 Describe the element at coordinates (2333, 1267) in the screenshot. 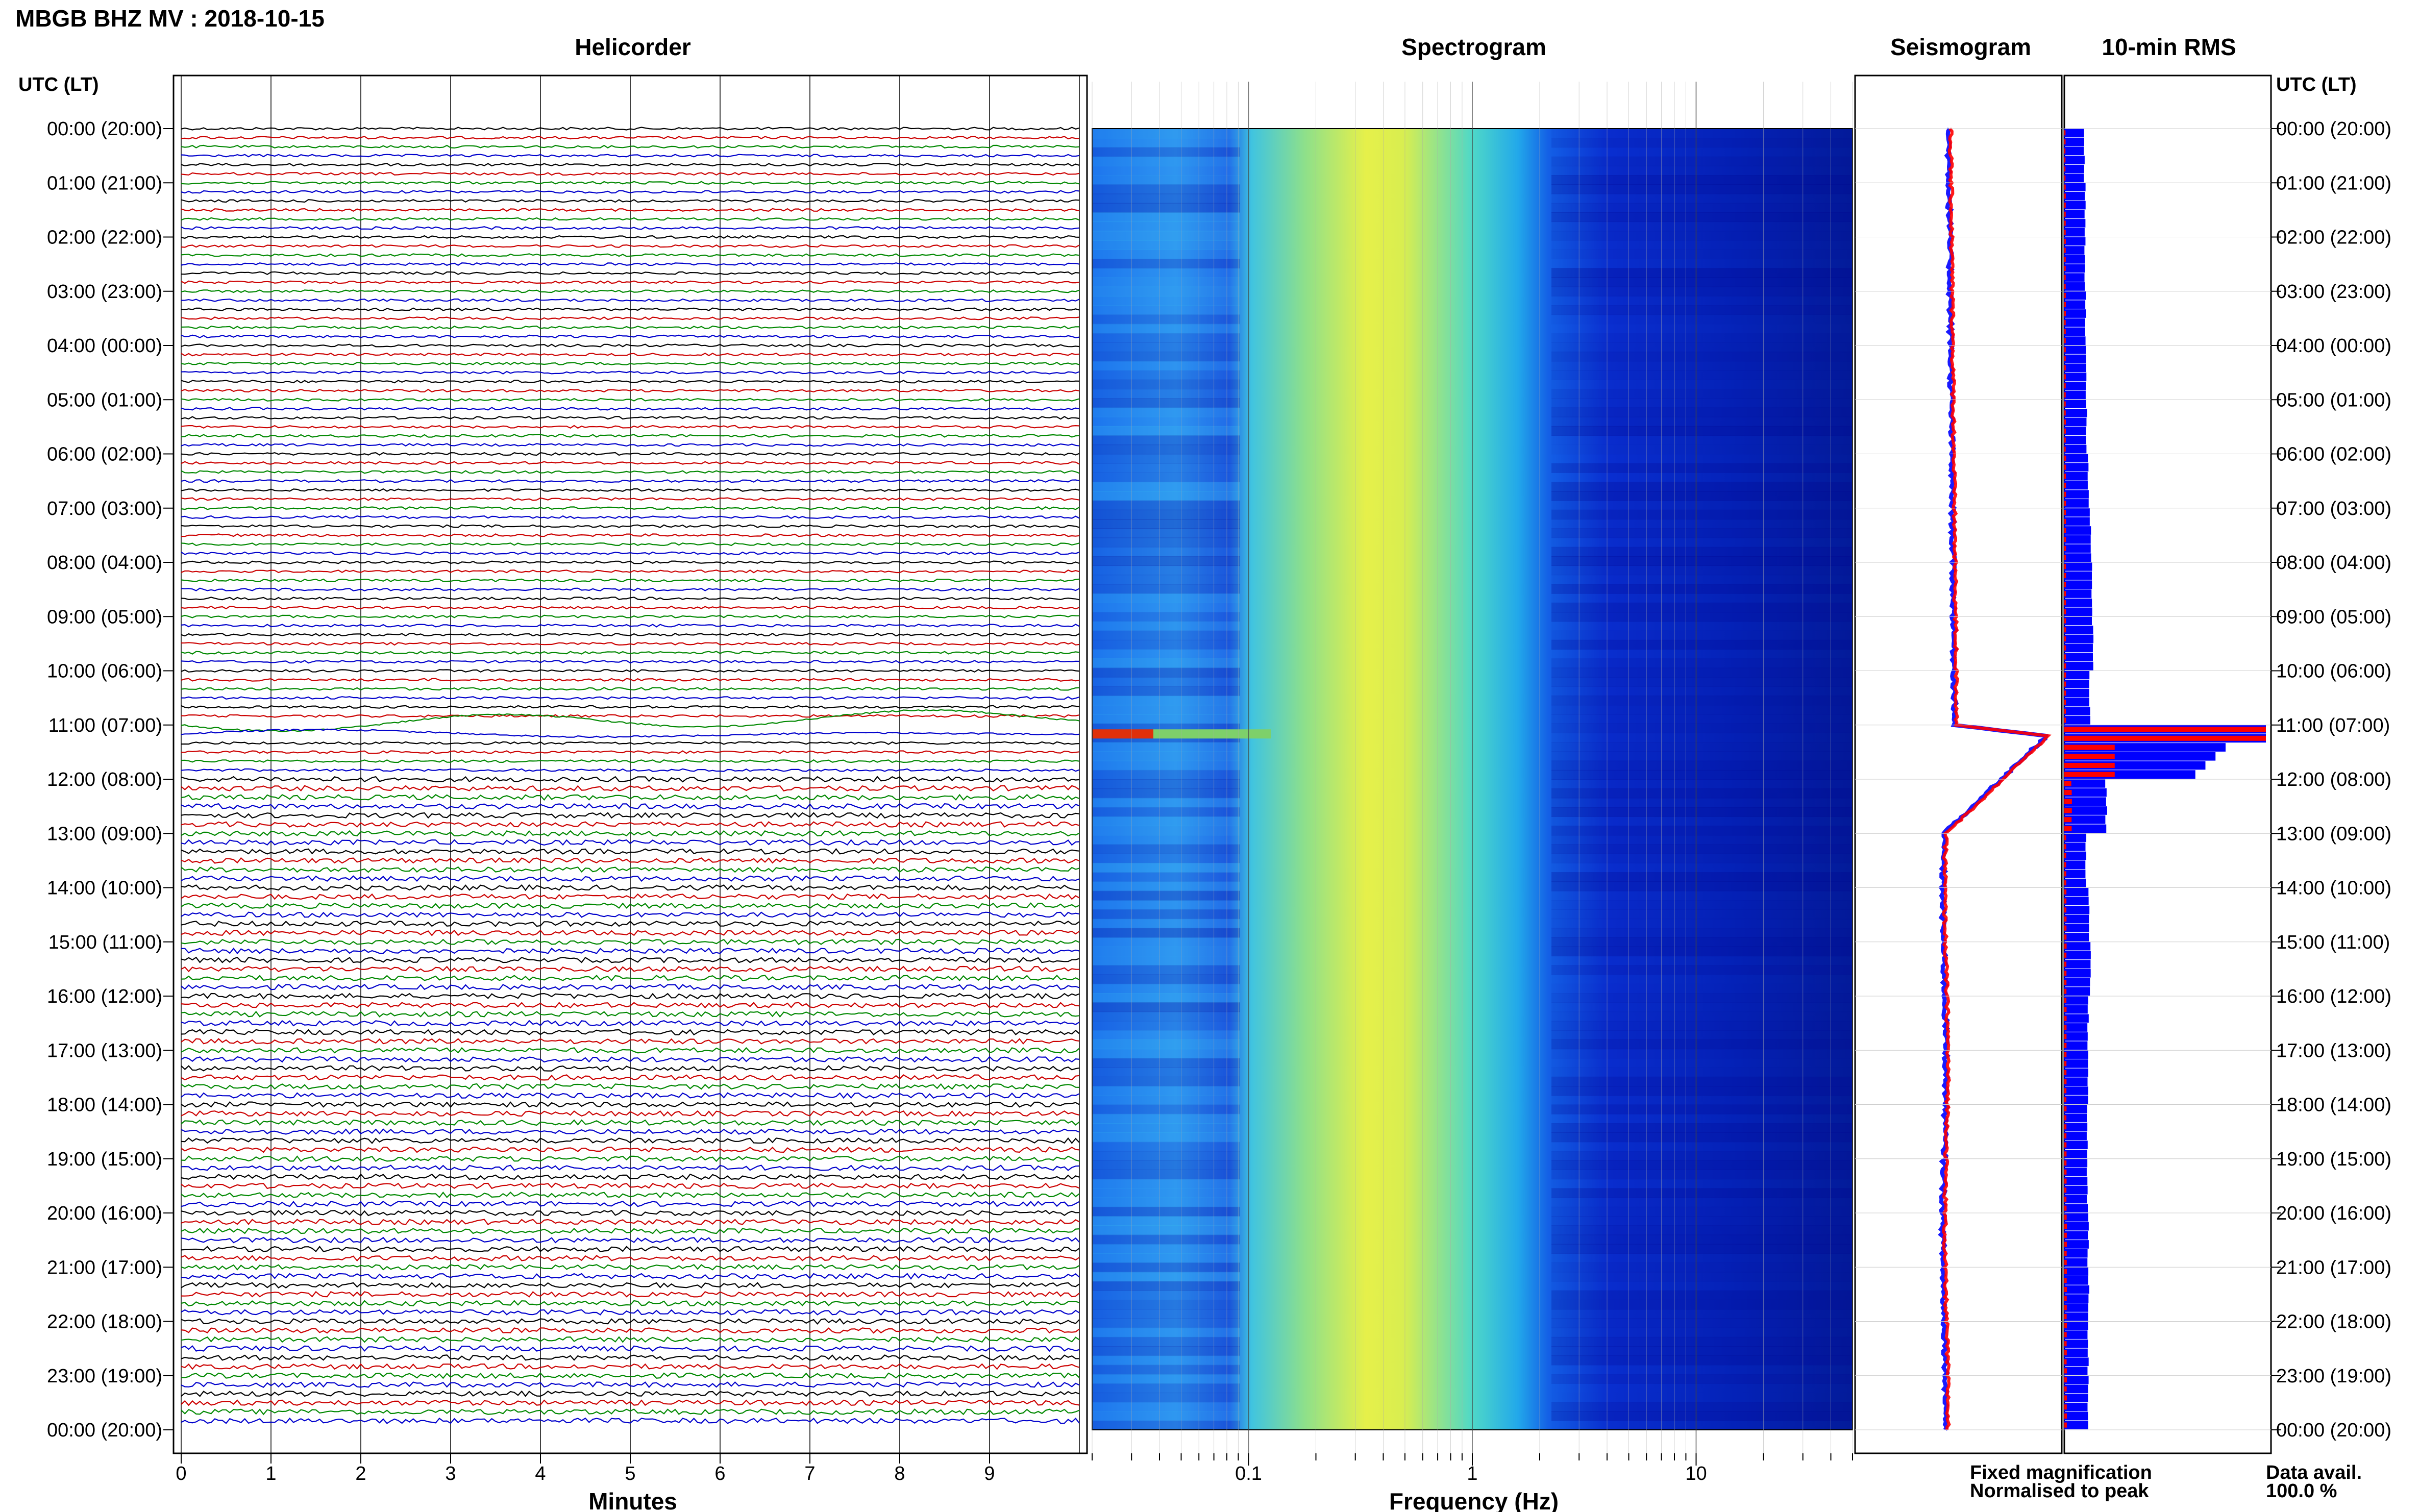

I see `time-label-right: 21:00 (17:00)` at that location.